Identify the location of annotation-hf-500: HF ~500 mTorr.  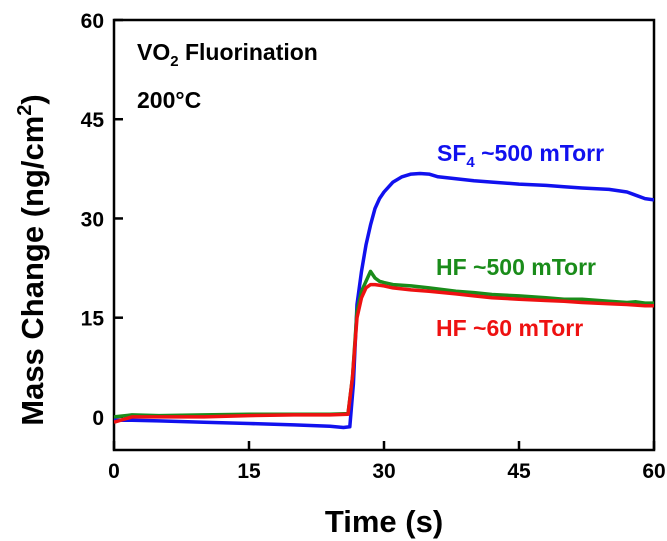
(516, 267).